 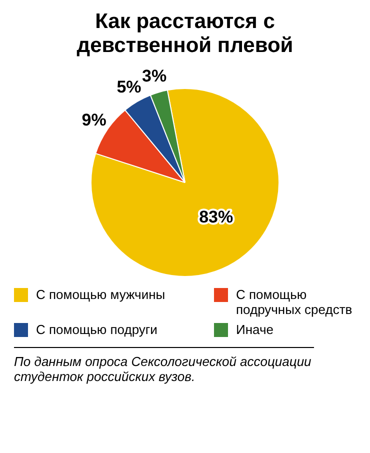 I want to click on legend-label: С помощью подручных средств, so click(x=295, y=302).